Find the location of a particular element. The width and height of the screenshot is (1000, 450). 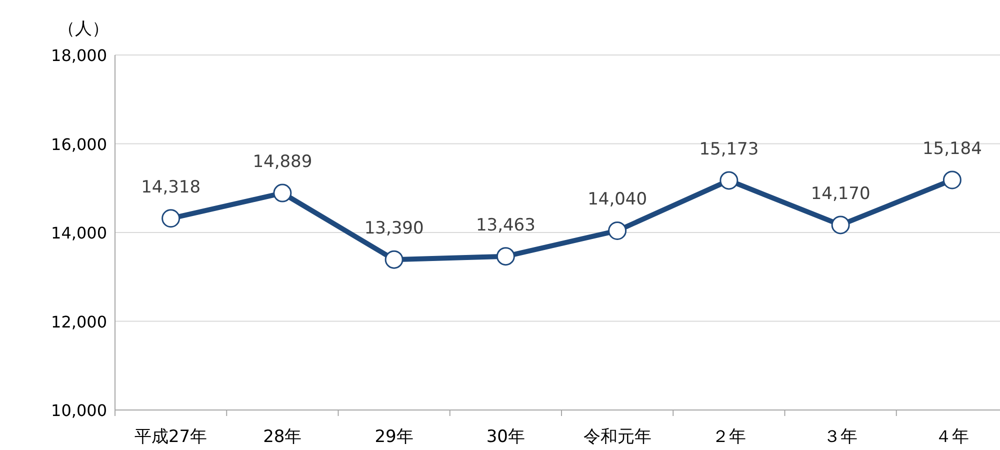

data-label: 13,390 is located at coordinates (394, 228).